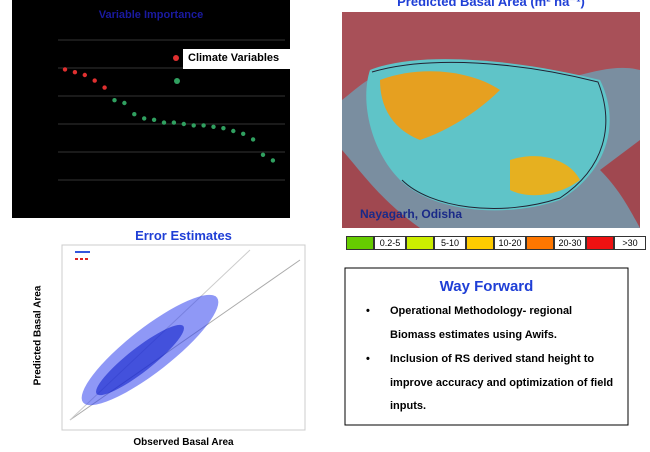 The height and width of the screenshot is (452, 650). Describe the element at coordinates (570, 243) in the screenshot. I see `legend-label: 20-30` at that location.